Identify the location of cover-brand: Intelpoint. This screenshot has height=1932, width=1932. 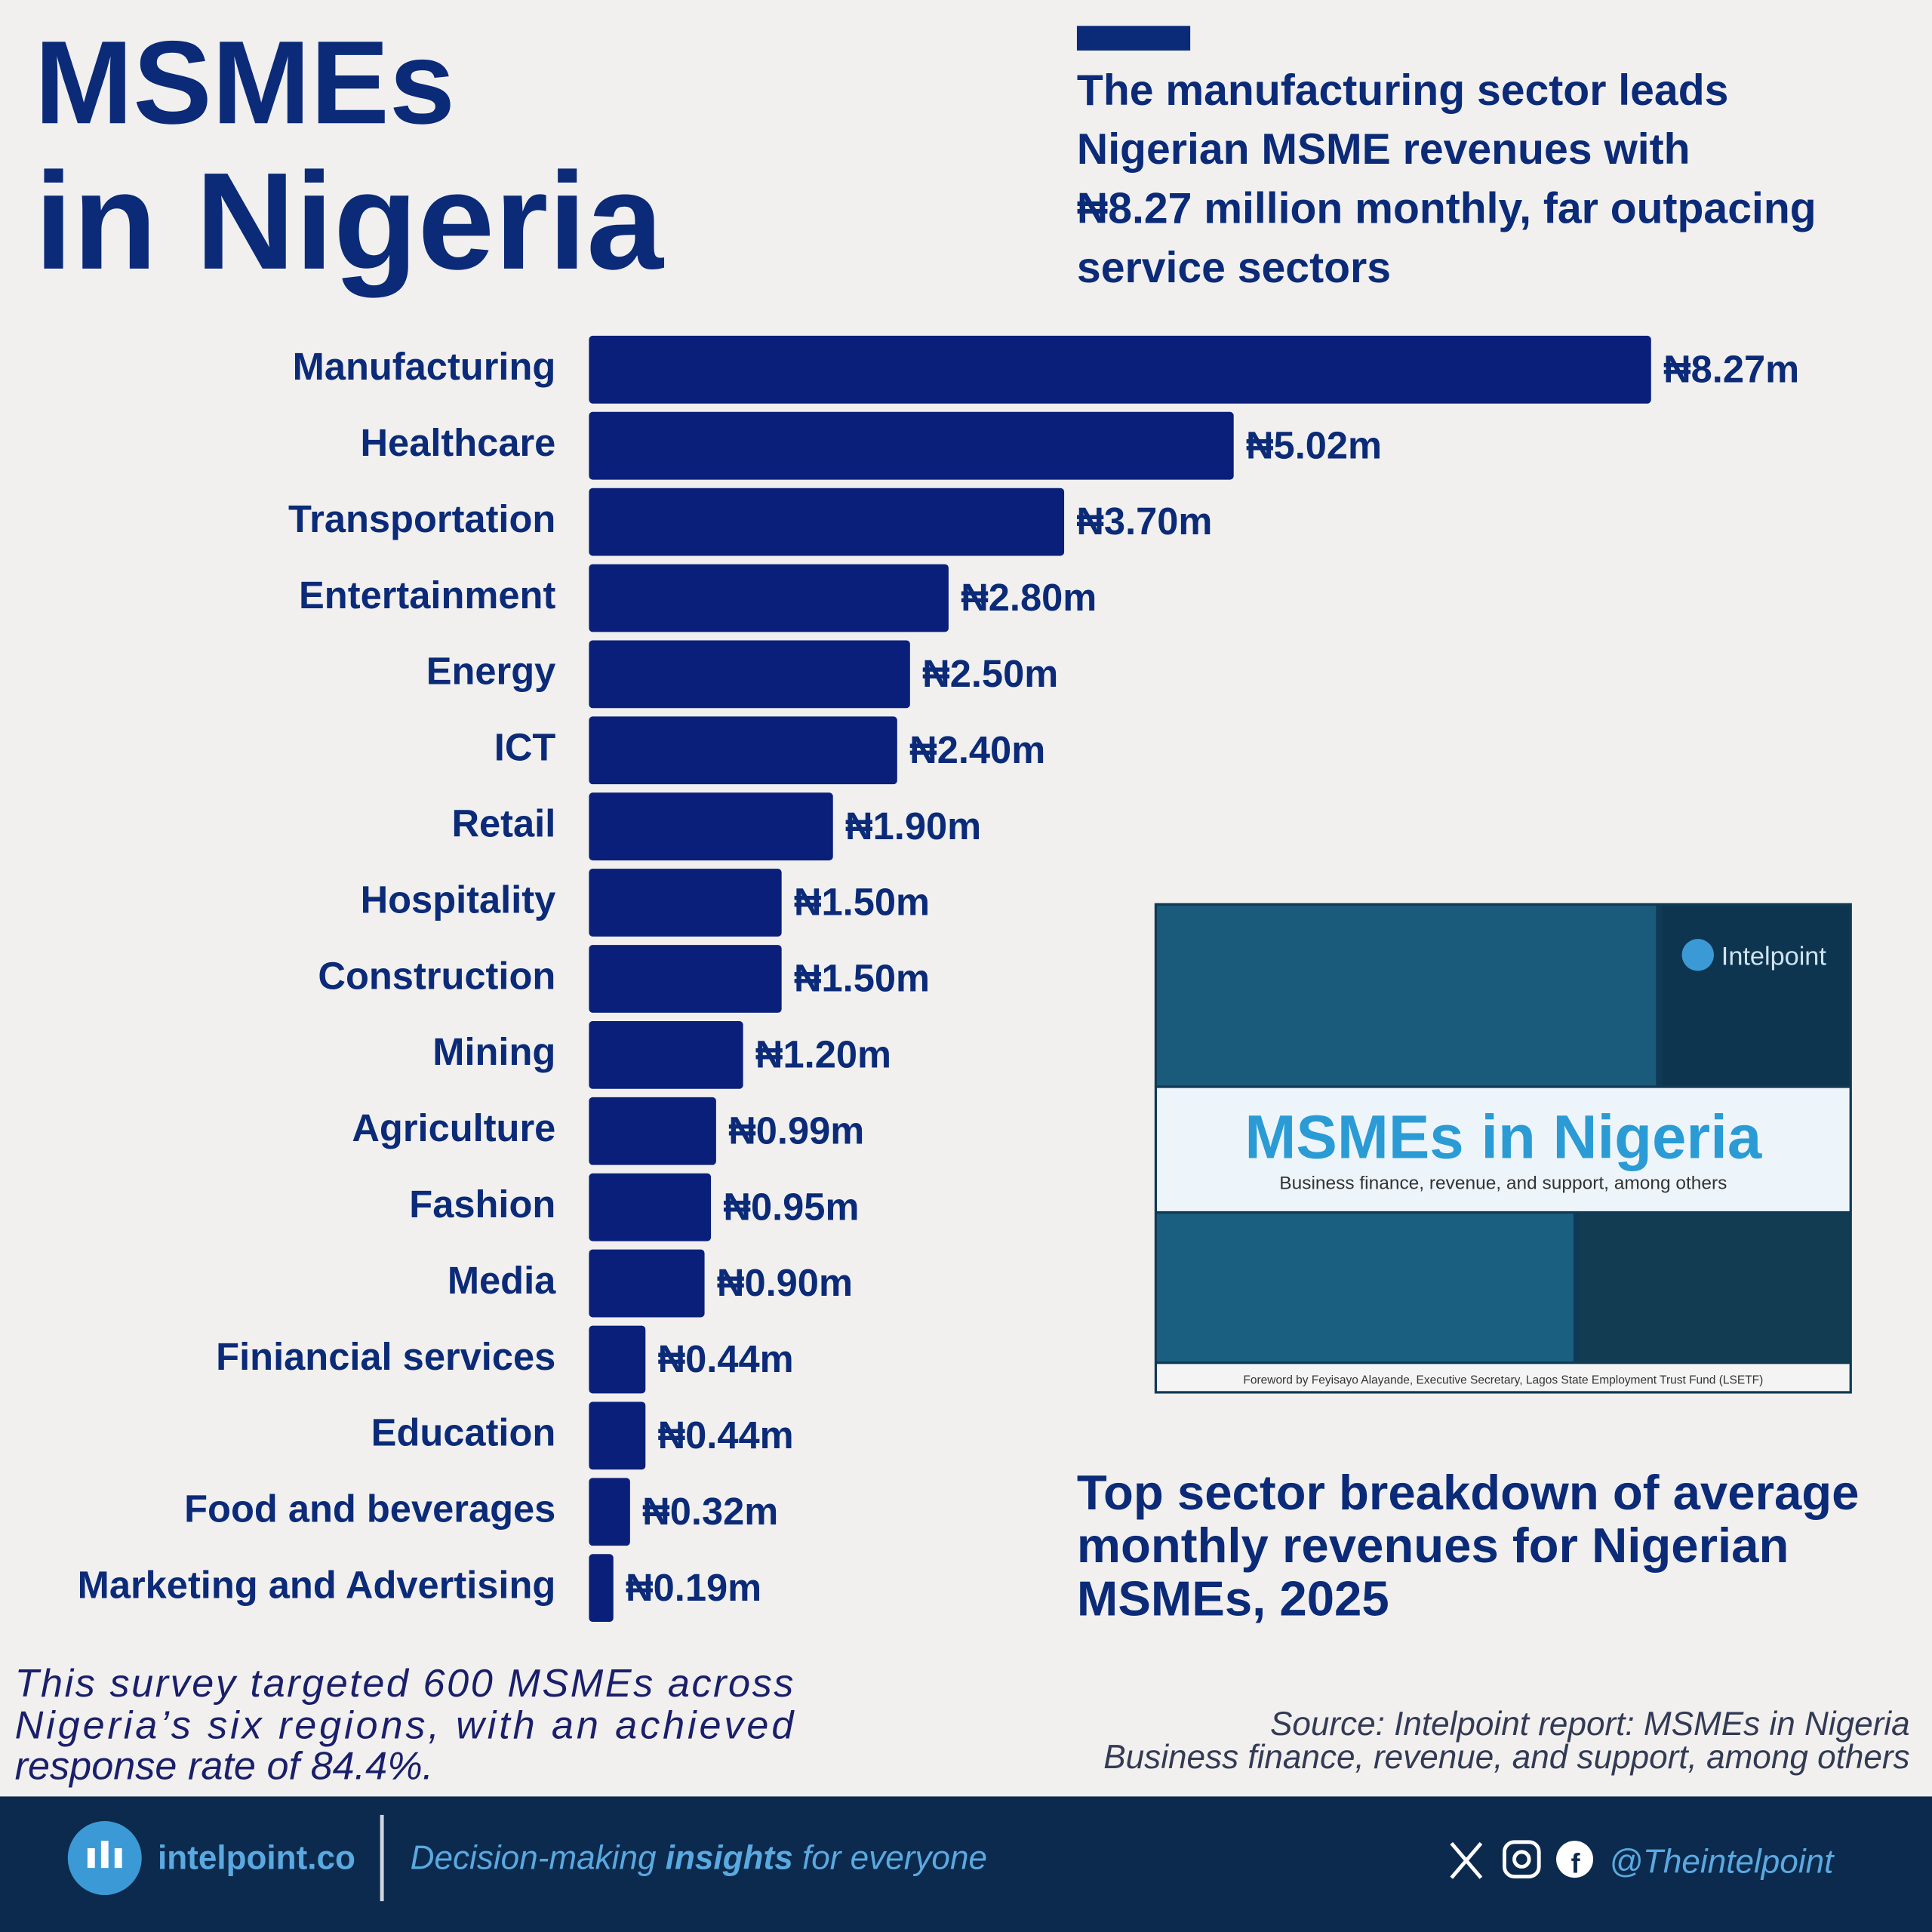
(1774, 956).